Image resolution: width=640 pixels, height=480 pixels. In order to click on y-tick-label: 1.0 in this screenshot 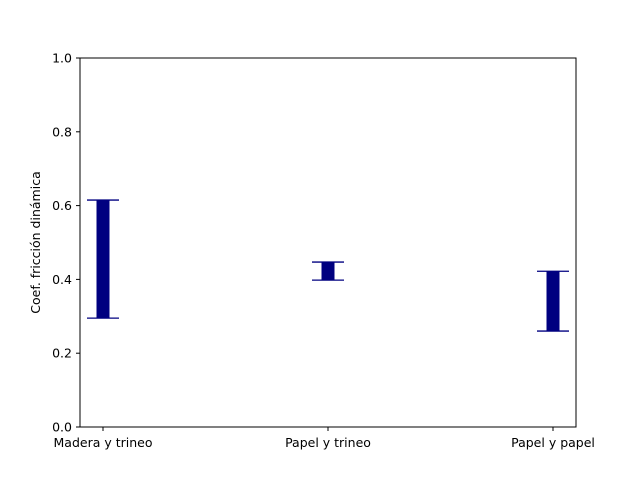, I will do `click(62, 58)`.